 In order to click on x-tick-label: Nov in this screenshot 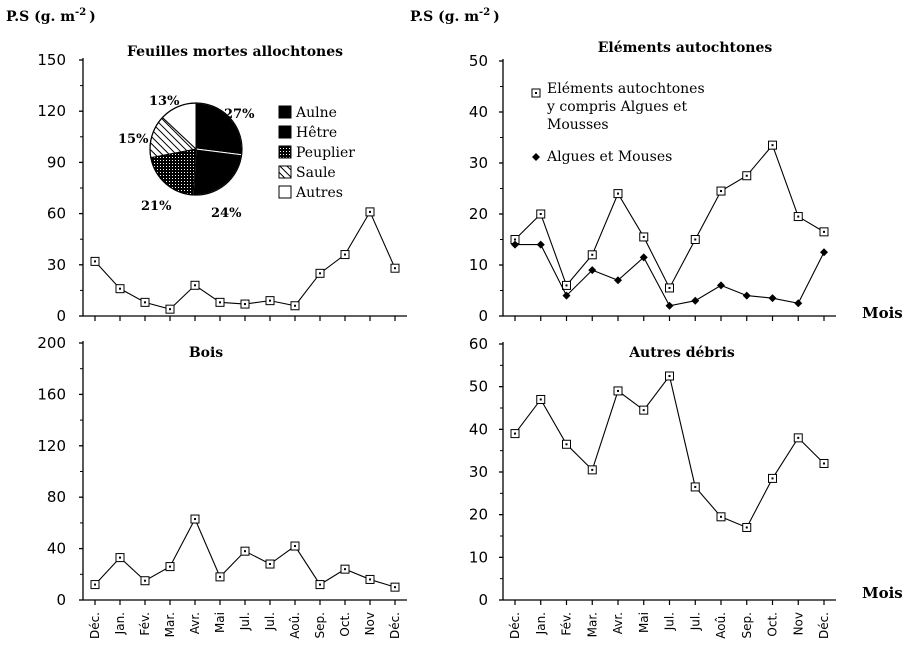, I will do `click(370, 623)`.